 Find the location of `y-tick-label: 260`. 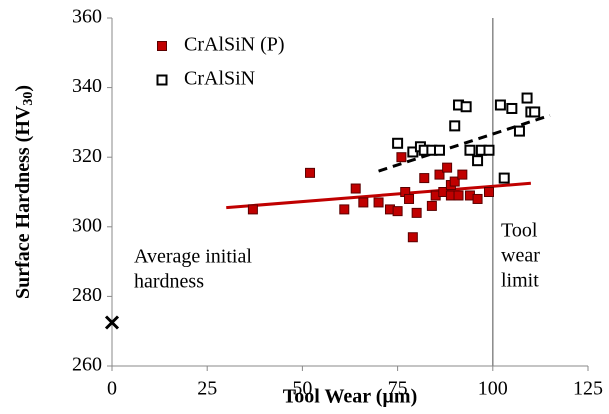

y-tick-label: 260 is located at coordinates (87, 365).